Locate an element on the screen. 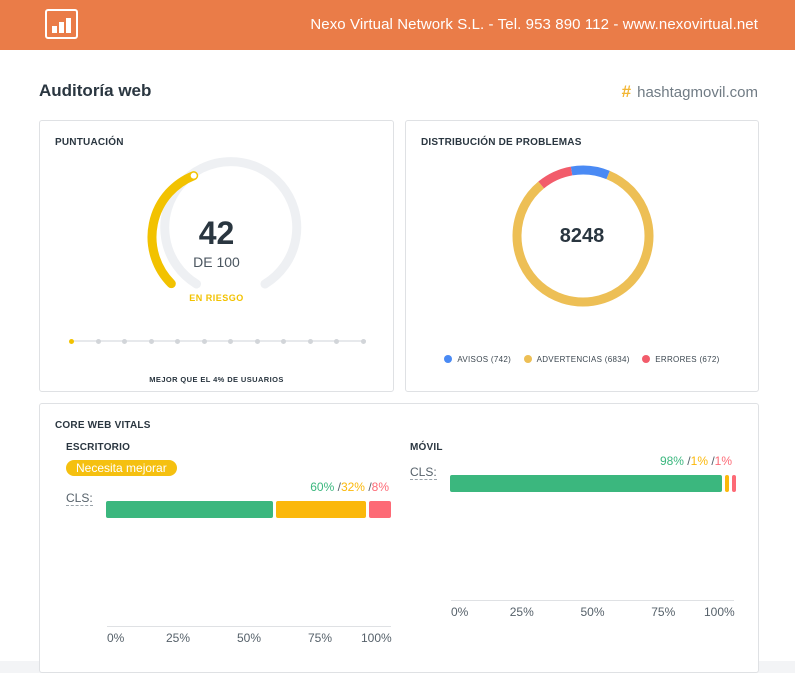  pct-needs: 1% is located at coordinates (699, 461).